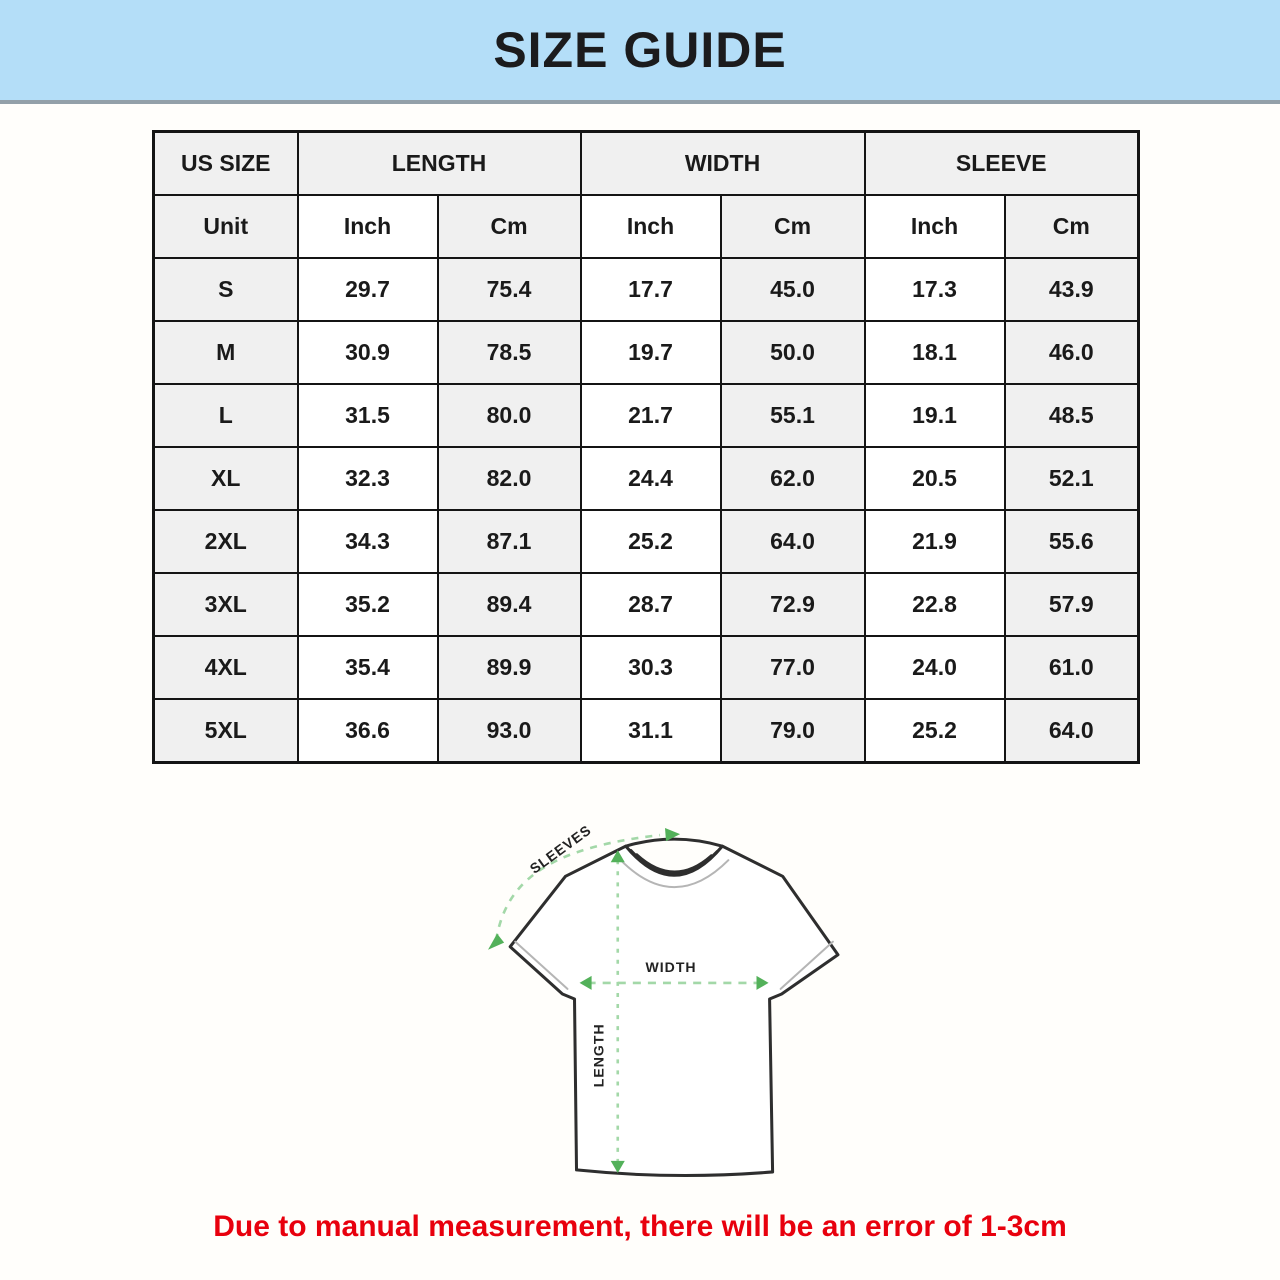 This screenshot has height=1280, width=1280. What do you see at coordinates (792, 478) in the screenshot?
I see `measurement-cell: 62.0` at bounding box center [792, 478].